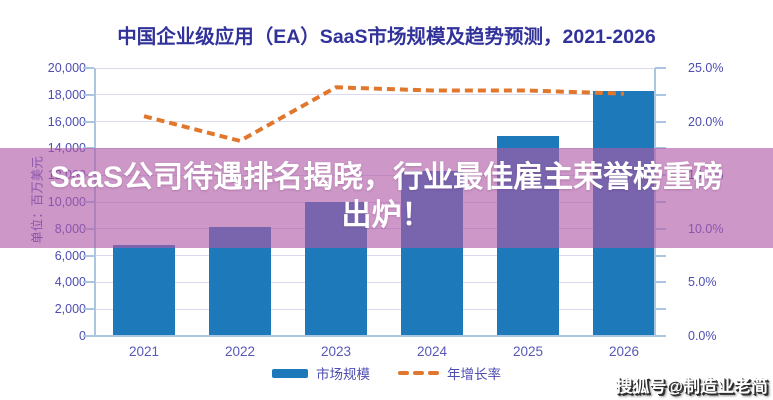 The height and width of the screenshot is (400, 773). I want to click on right-tick-label: 25.0%, so click(706, 68).